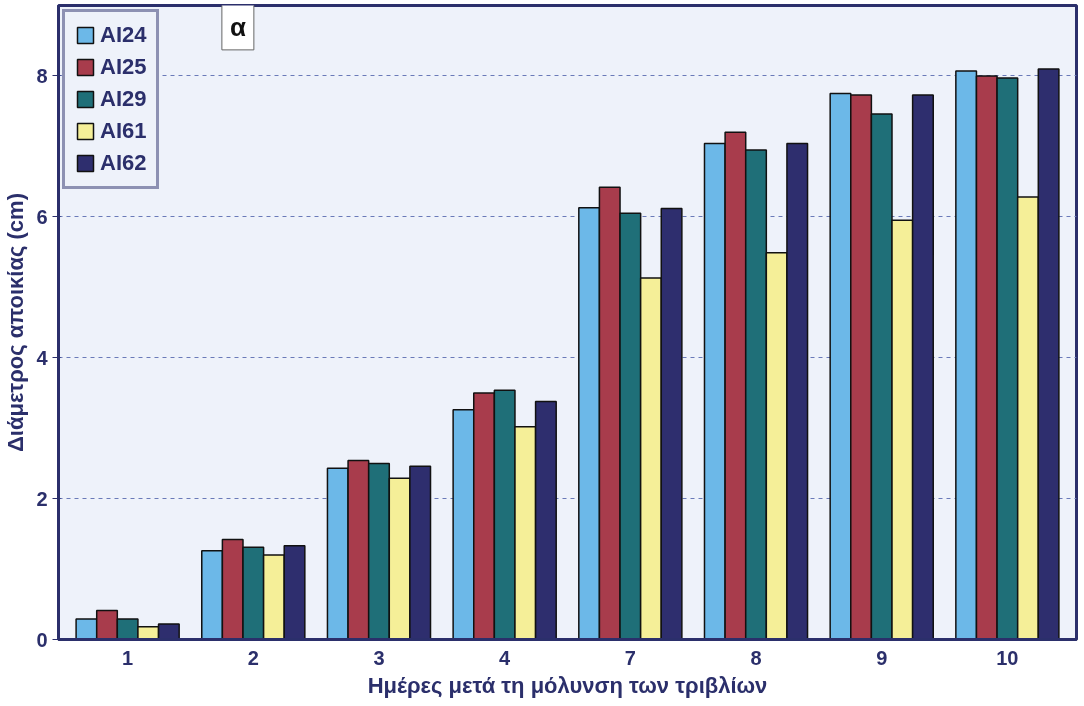 This screenshot has width=1084, height=706. I want to click on x-tick-label: 3, so click(379, 657).